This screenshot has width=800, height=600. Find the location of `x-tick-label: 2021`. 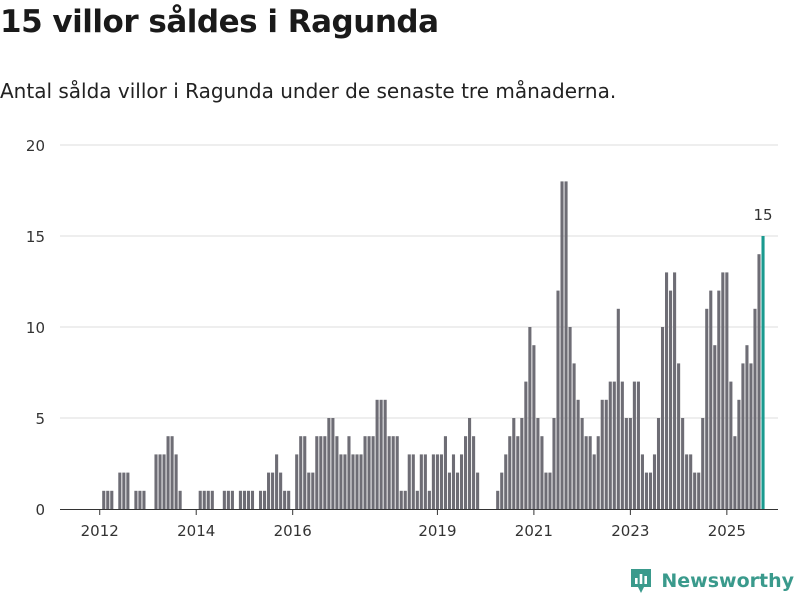

x-tick-label: 2021 is located at coordinates (534, 531).